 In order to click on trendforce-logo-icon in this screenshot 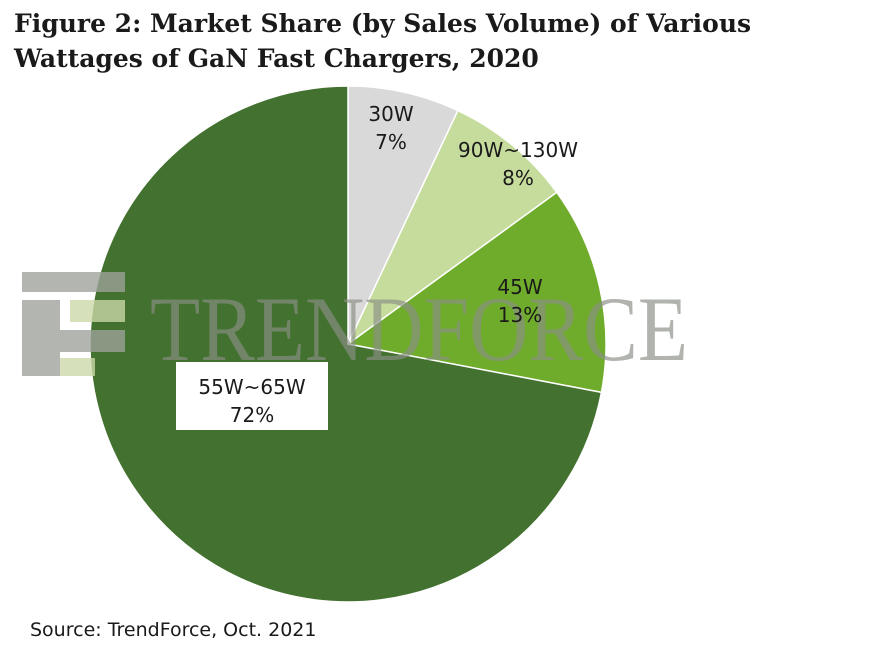, I will do `click(73, 324)`.